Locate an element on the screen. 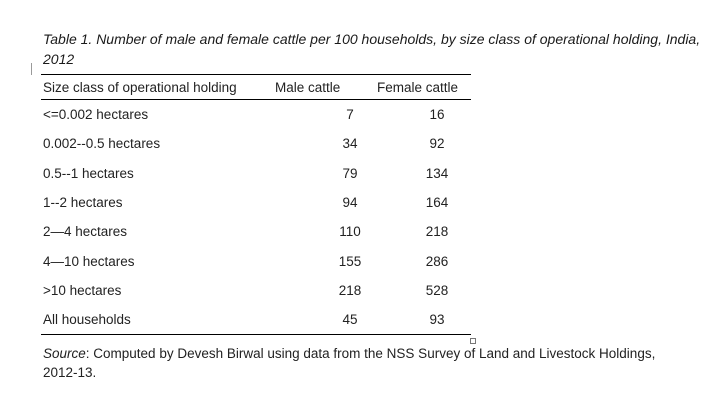 Image resolution: width=707 pixels, height=402 pixels. male-cattle-cell: 7 is located at coordinates (350, 115).